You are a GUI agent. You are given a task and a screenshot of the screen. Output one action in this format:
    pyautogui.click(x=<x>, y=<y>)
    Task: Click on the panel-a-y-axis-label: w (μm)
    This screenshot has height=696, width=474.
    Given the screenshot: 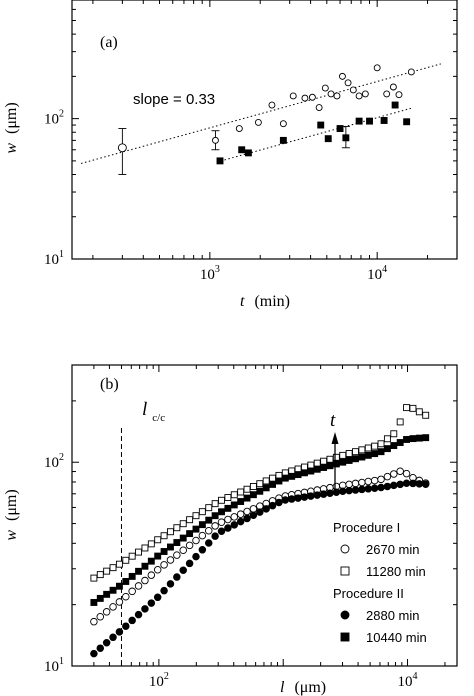 What is the action you would take?
    pyautogui.click(x=11, y=127)
    